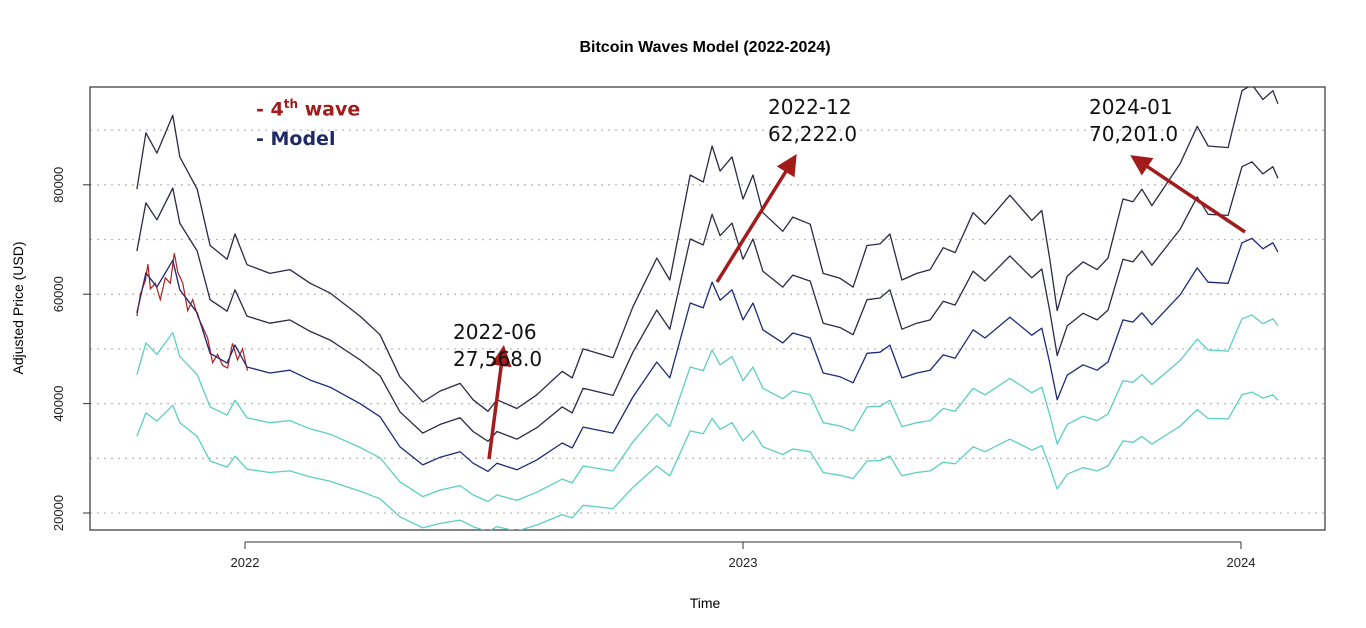 Image resolution: width=1366 pixels, height=628 pixels. I want to click on annotation-2022-06: 2022-06 27,568.0, so click(497, 346).